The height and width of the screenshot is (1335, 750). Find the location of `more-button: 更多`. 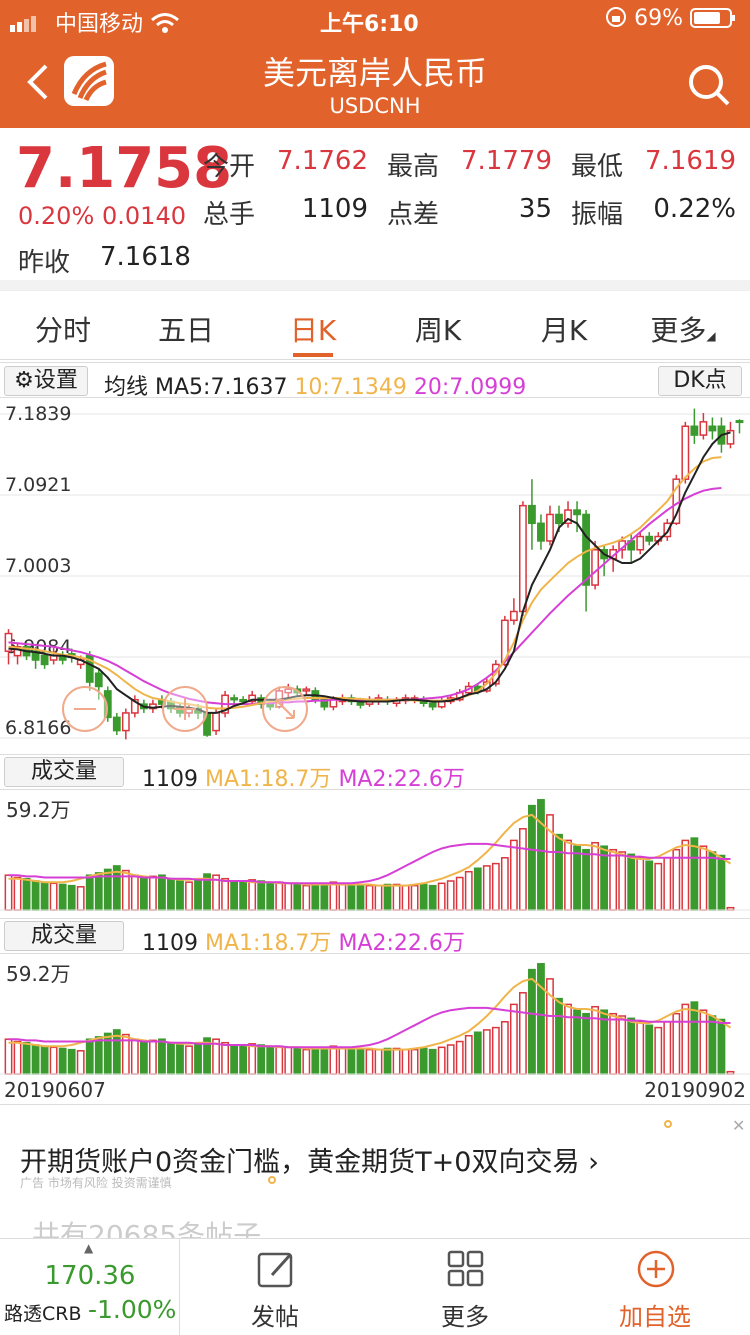

more-button: 更多 is located at coordinates (465, 1287).